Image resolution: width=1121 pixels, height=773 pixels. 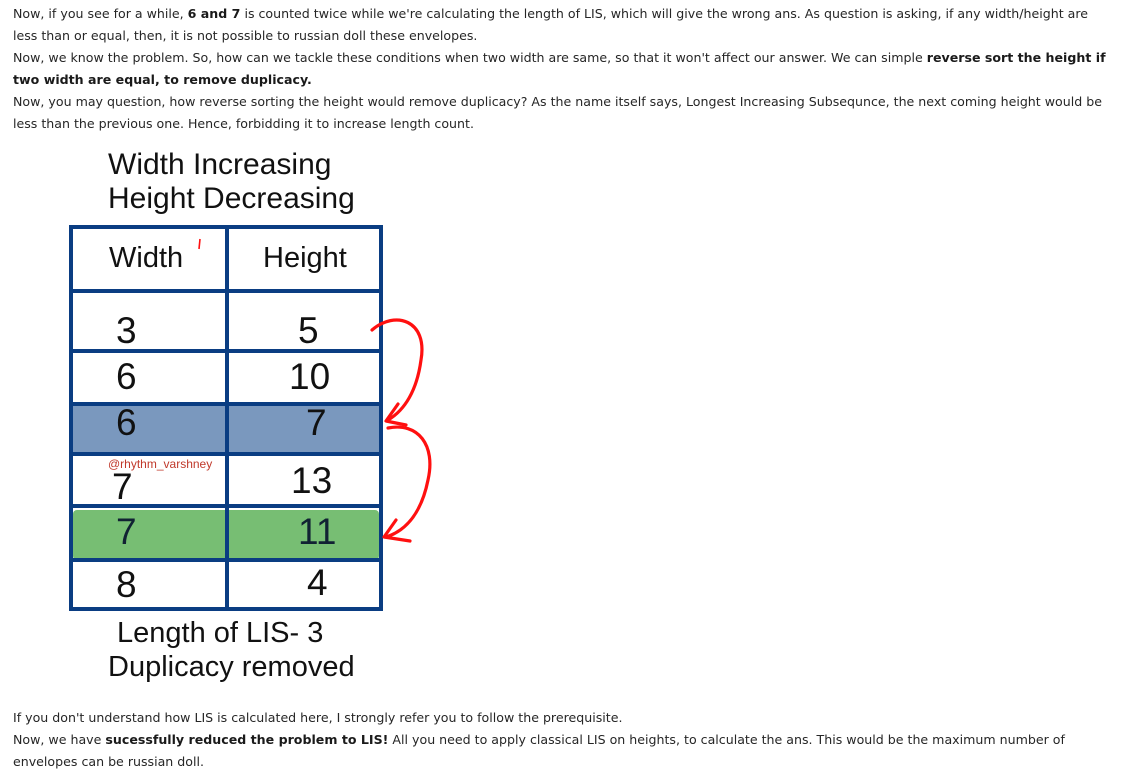 What do you see at coordinates (308, 330) in the screenshot?
I see `cell-height-row1: 5` at bounding box center [308, 330].